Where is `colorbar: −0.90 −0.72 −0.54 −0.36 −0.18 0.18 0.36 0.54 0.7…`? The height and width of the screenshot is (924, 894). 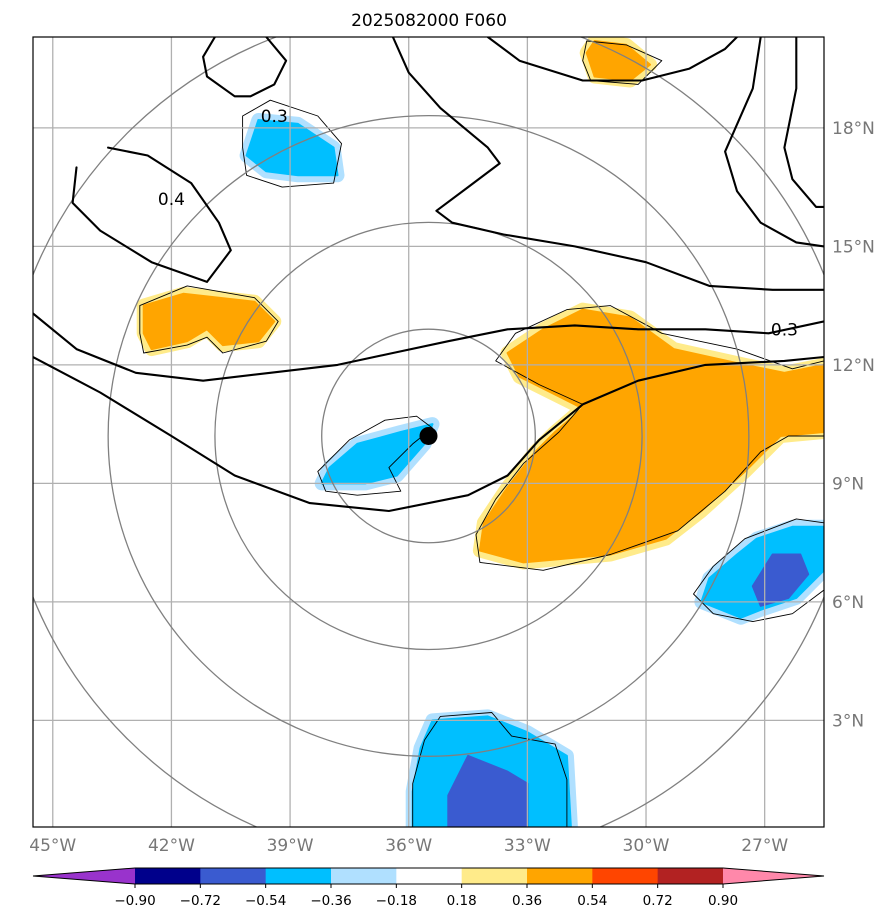
colorbar: −0.90 −0.72 −0.54 −0.36 −0.18 0.18 0.36 0.54 0.7… is located at coordinates (428, 888).